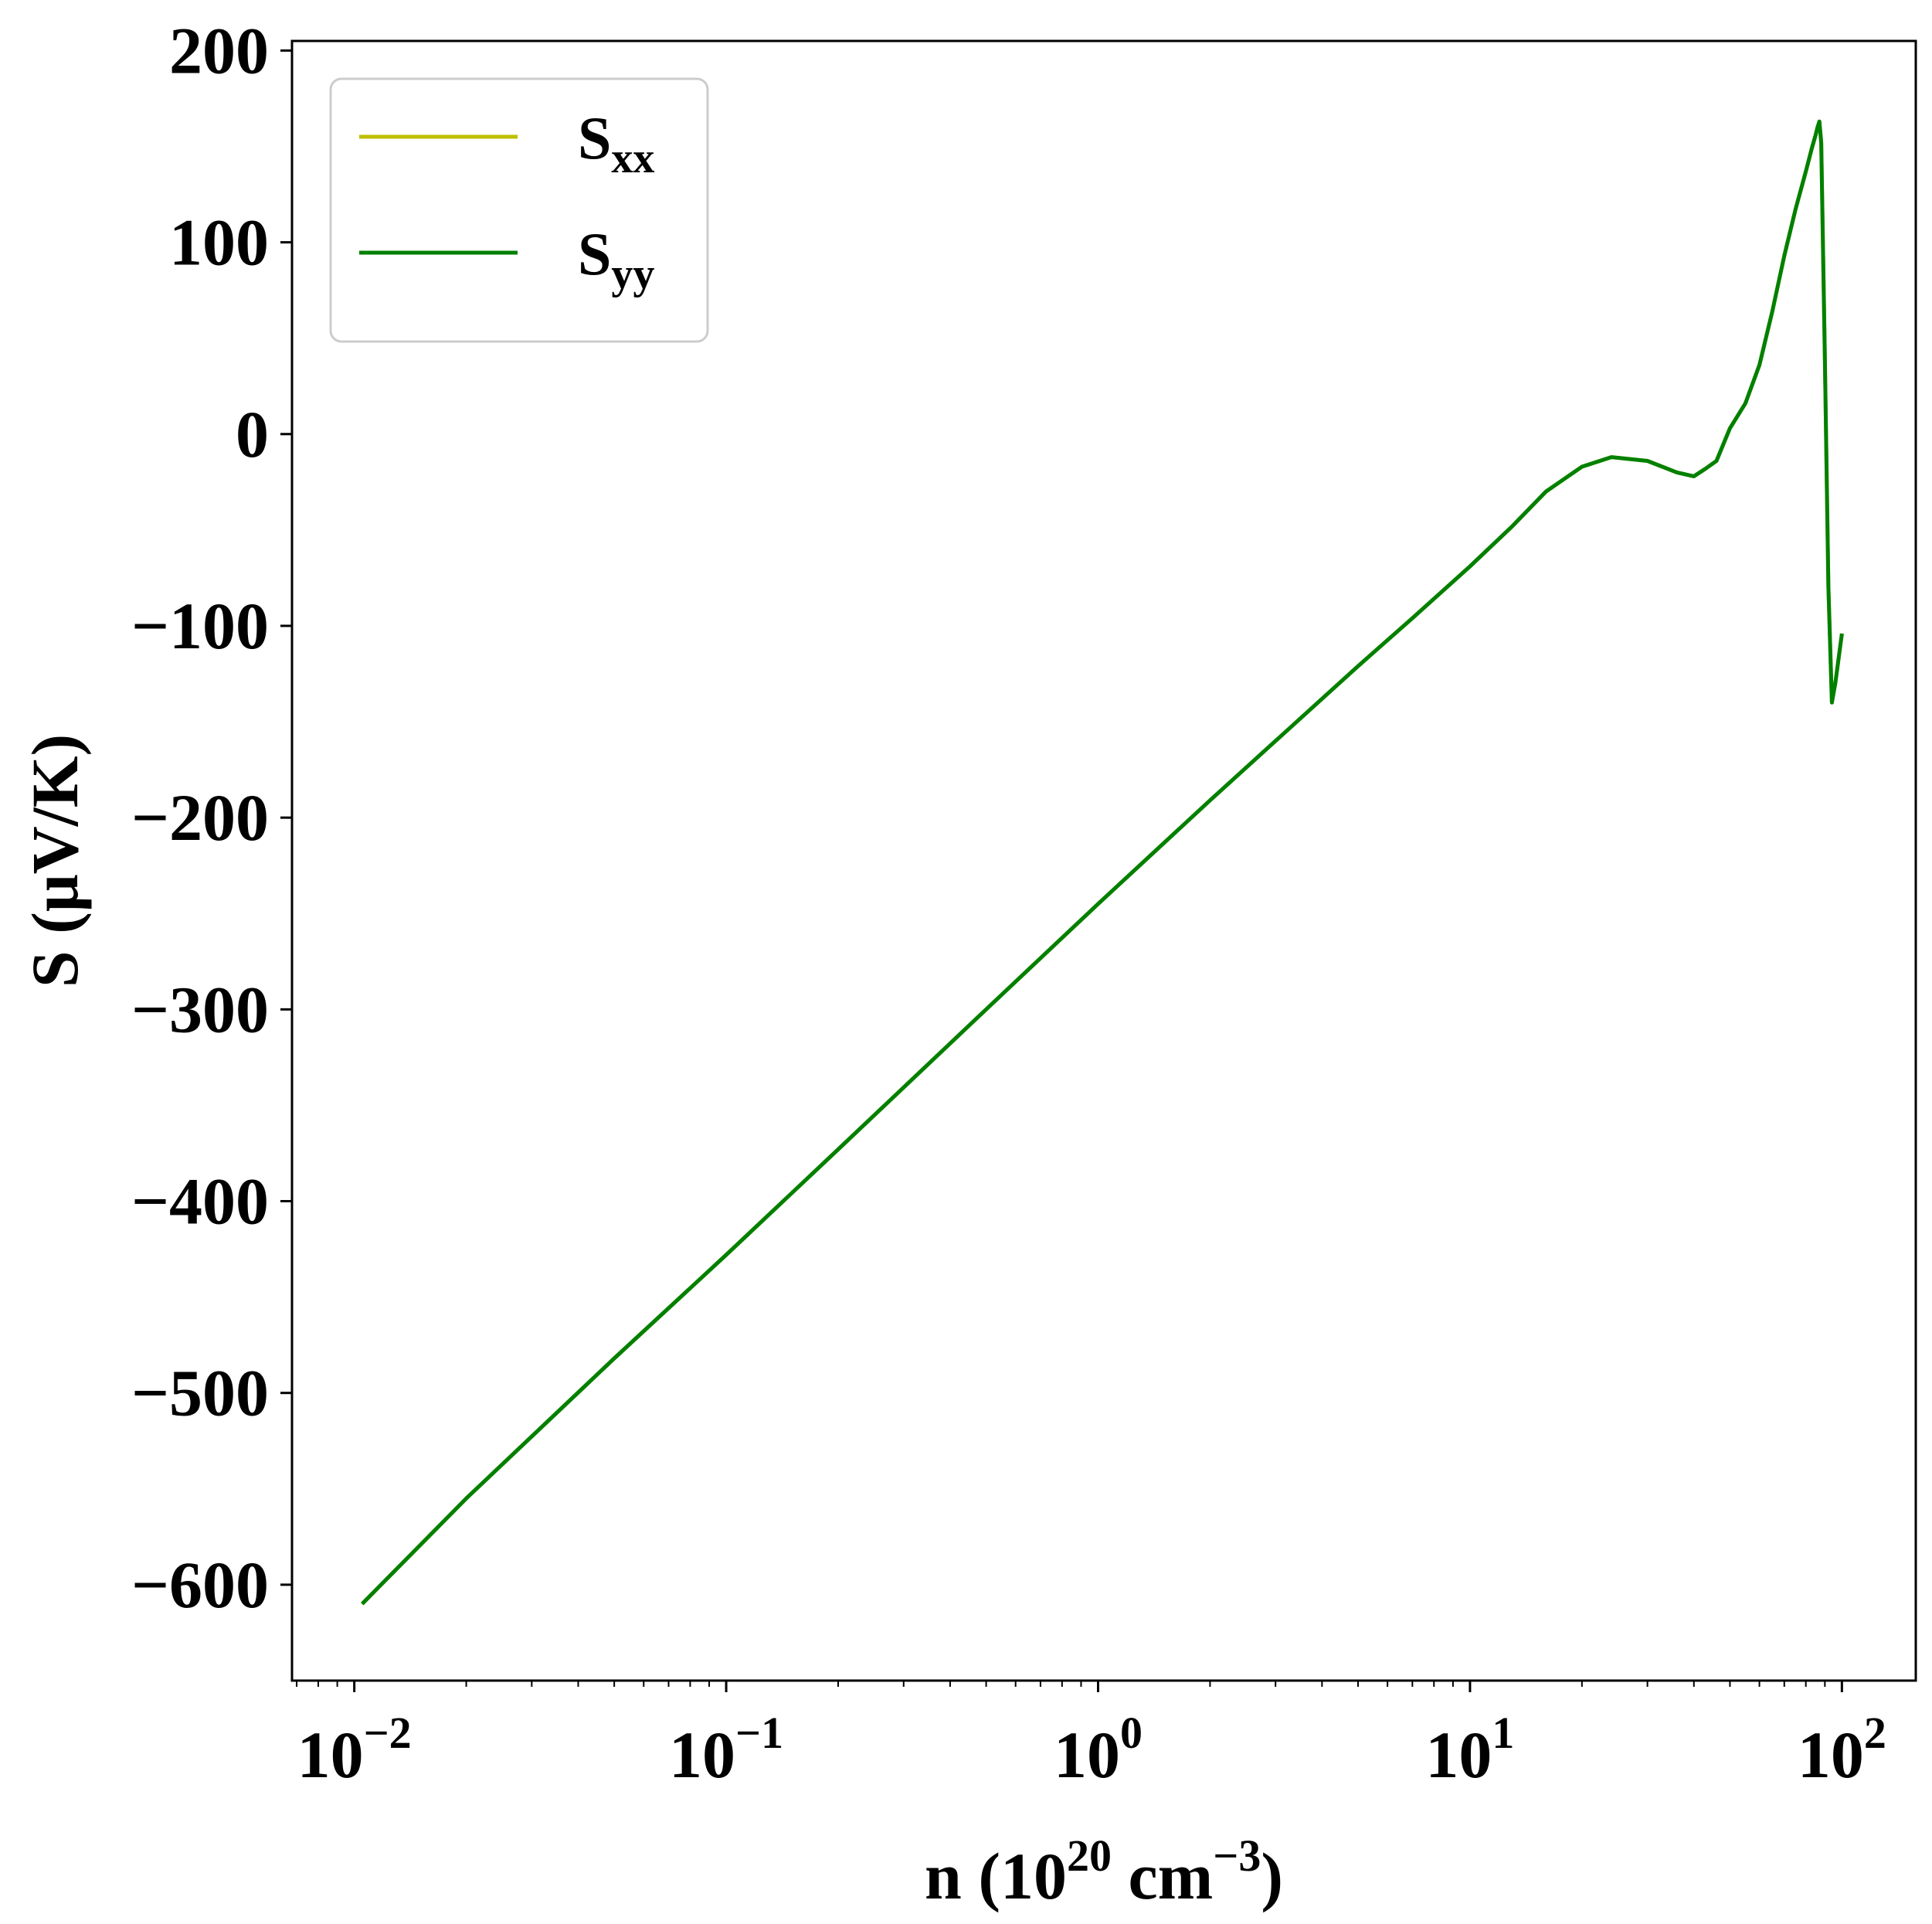  Describe the element at coordinates (200, 1009) in the screenshot. I see `y-tick-label: −300` at that location.